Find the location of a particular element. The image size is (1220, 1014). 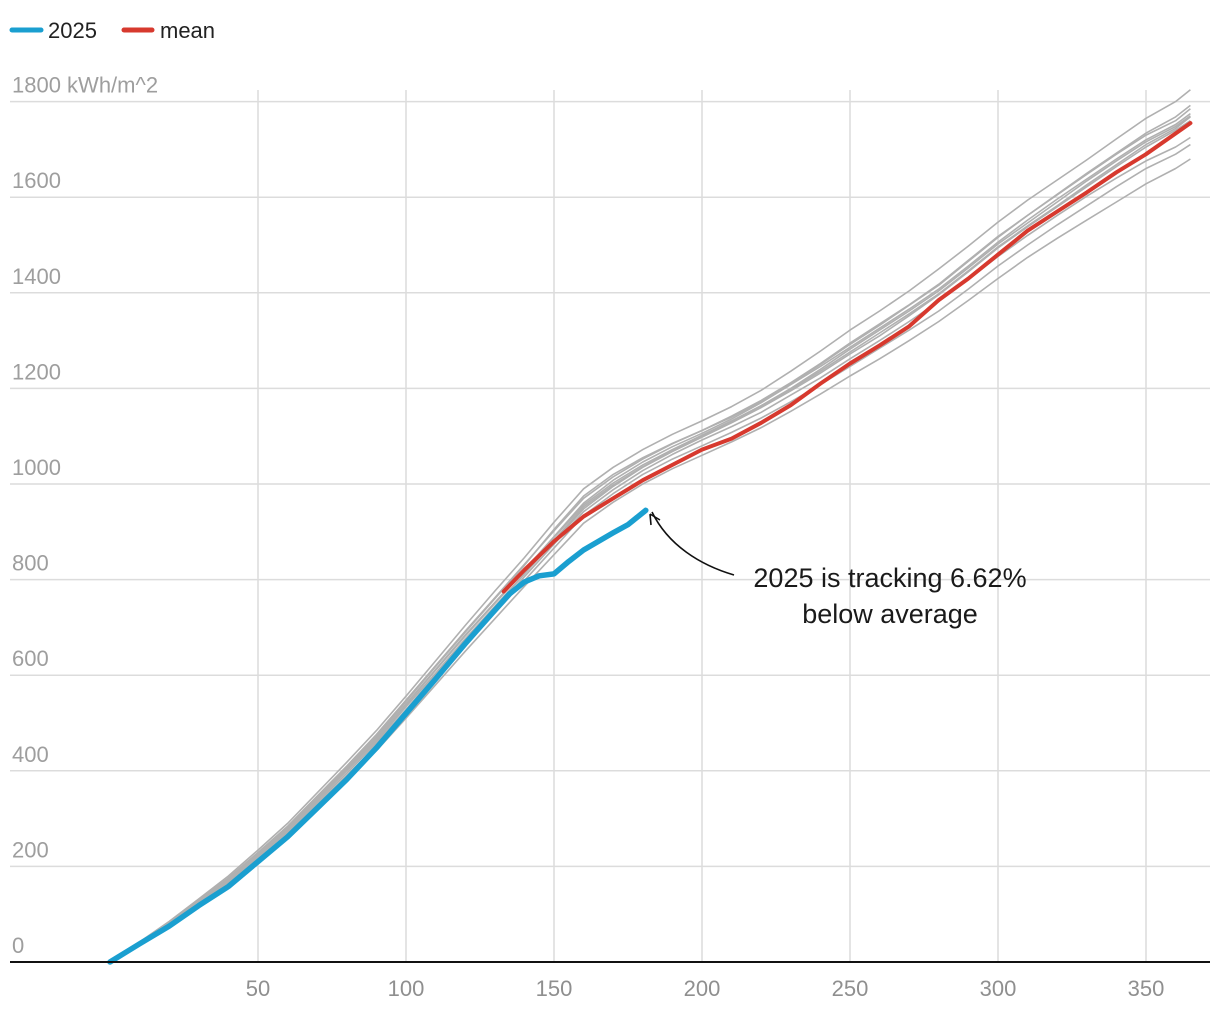

y-tick-label: 600 is located at coordinates (30, 658).